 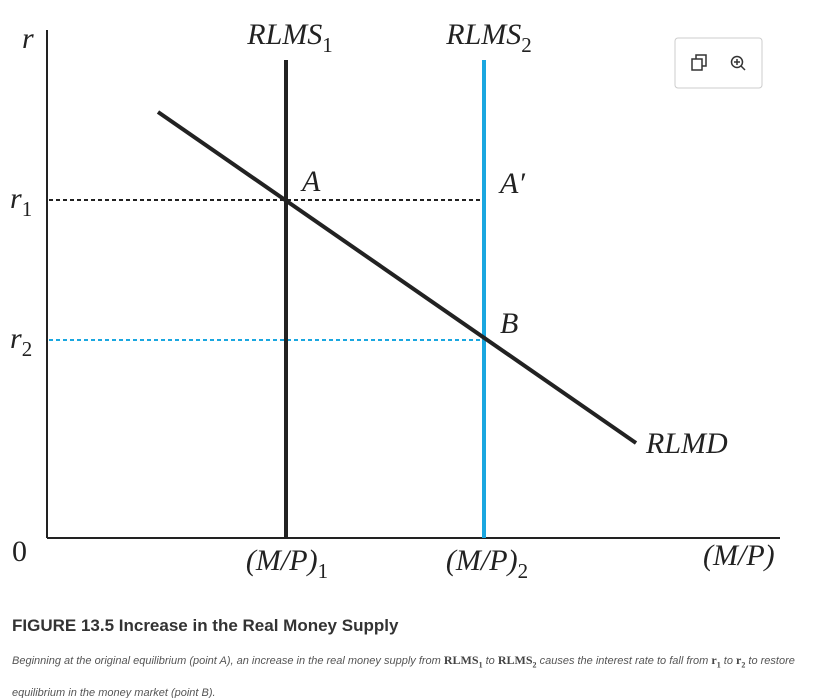 What do you see at coordinates (686, 443) in the screenshot?
I see `curve-label: RLMD` at bounding box center [686, 443].